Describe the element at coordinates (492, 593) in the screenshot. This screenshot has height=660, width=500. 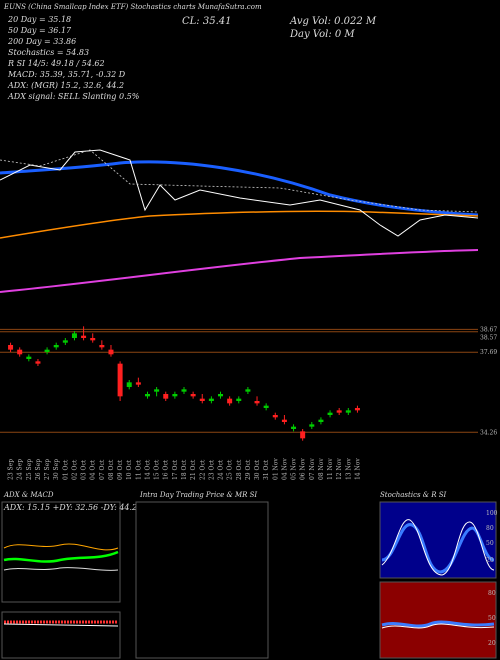
I see `rsi-tick: 80` at that location.